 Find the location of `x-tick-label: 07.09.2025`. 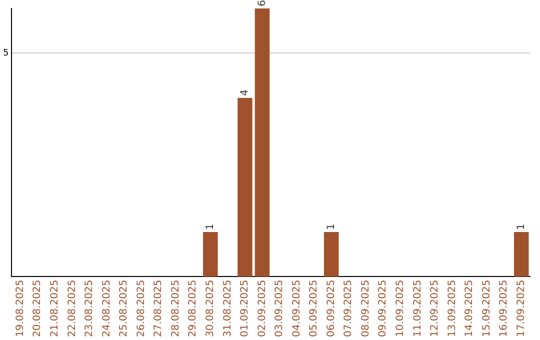

x-tick-label: 07.09.2025 is located at coordinates (348, 309).